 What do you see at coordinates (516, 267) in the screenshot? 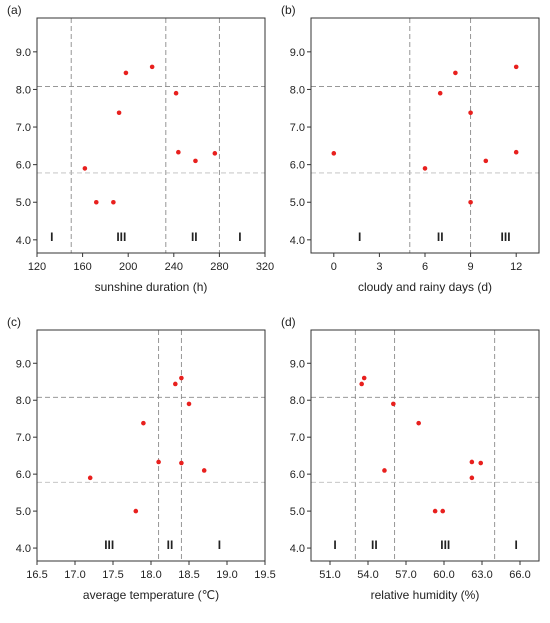
I see `x-tick-label: 12` at bounding box center [516, 267].